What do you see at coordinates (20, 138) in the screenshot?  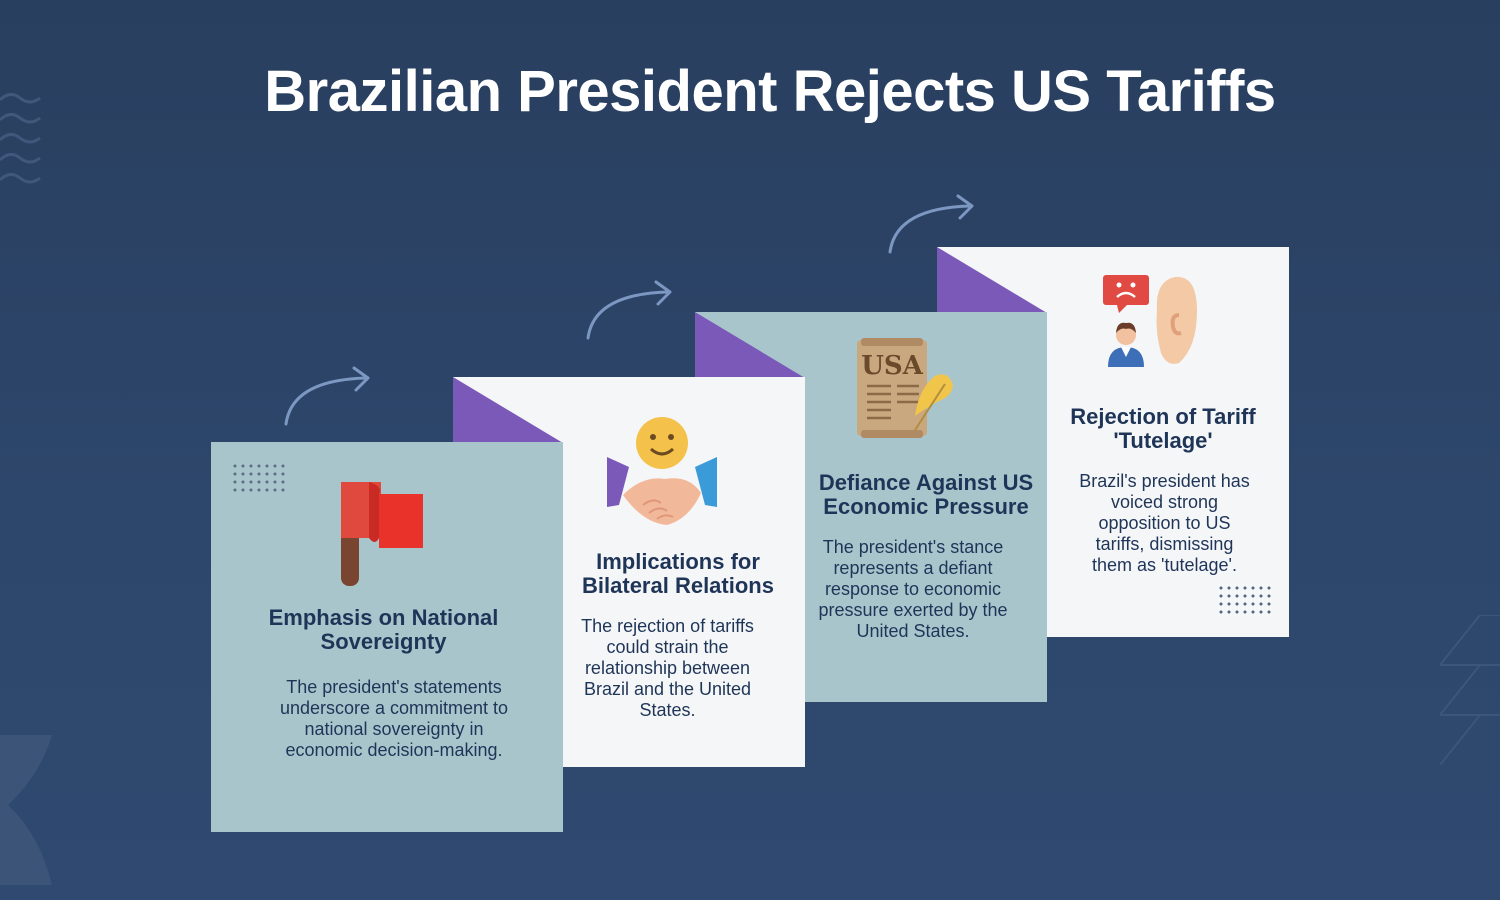 I see `wave-lines-decoration` at bounding box center [20, 138].